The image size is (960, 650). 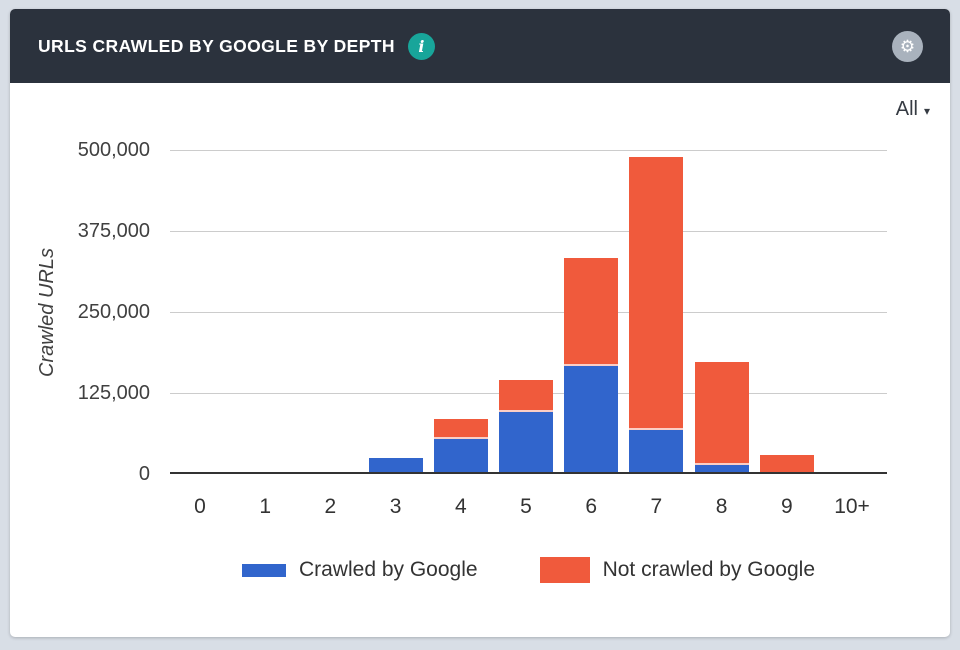 I want to click on chevron-down-icon: ▾, so click(x=926, y=111).